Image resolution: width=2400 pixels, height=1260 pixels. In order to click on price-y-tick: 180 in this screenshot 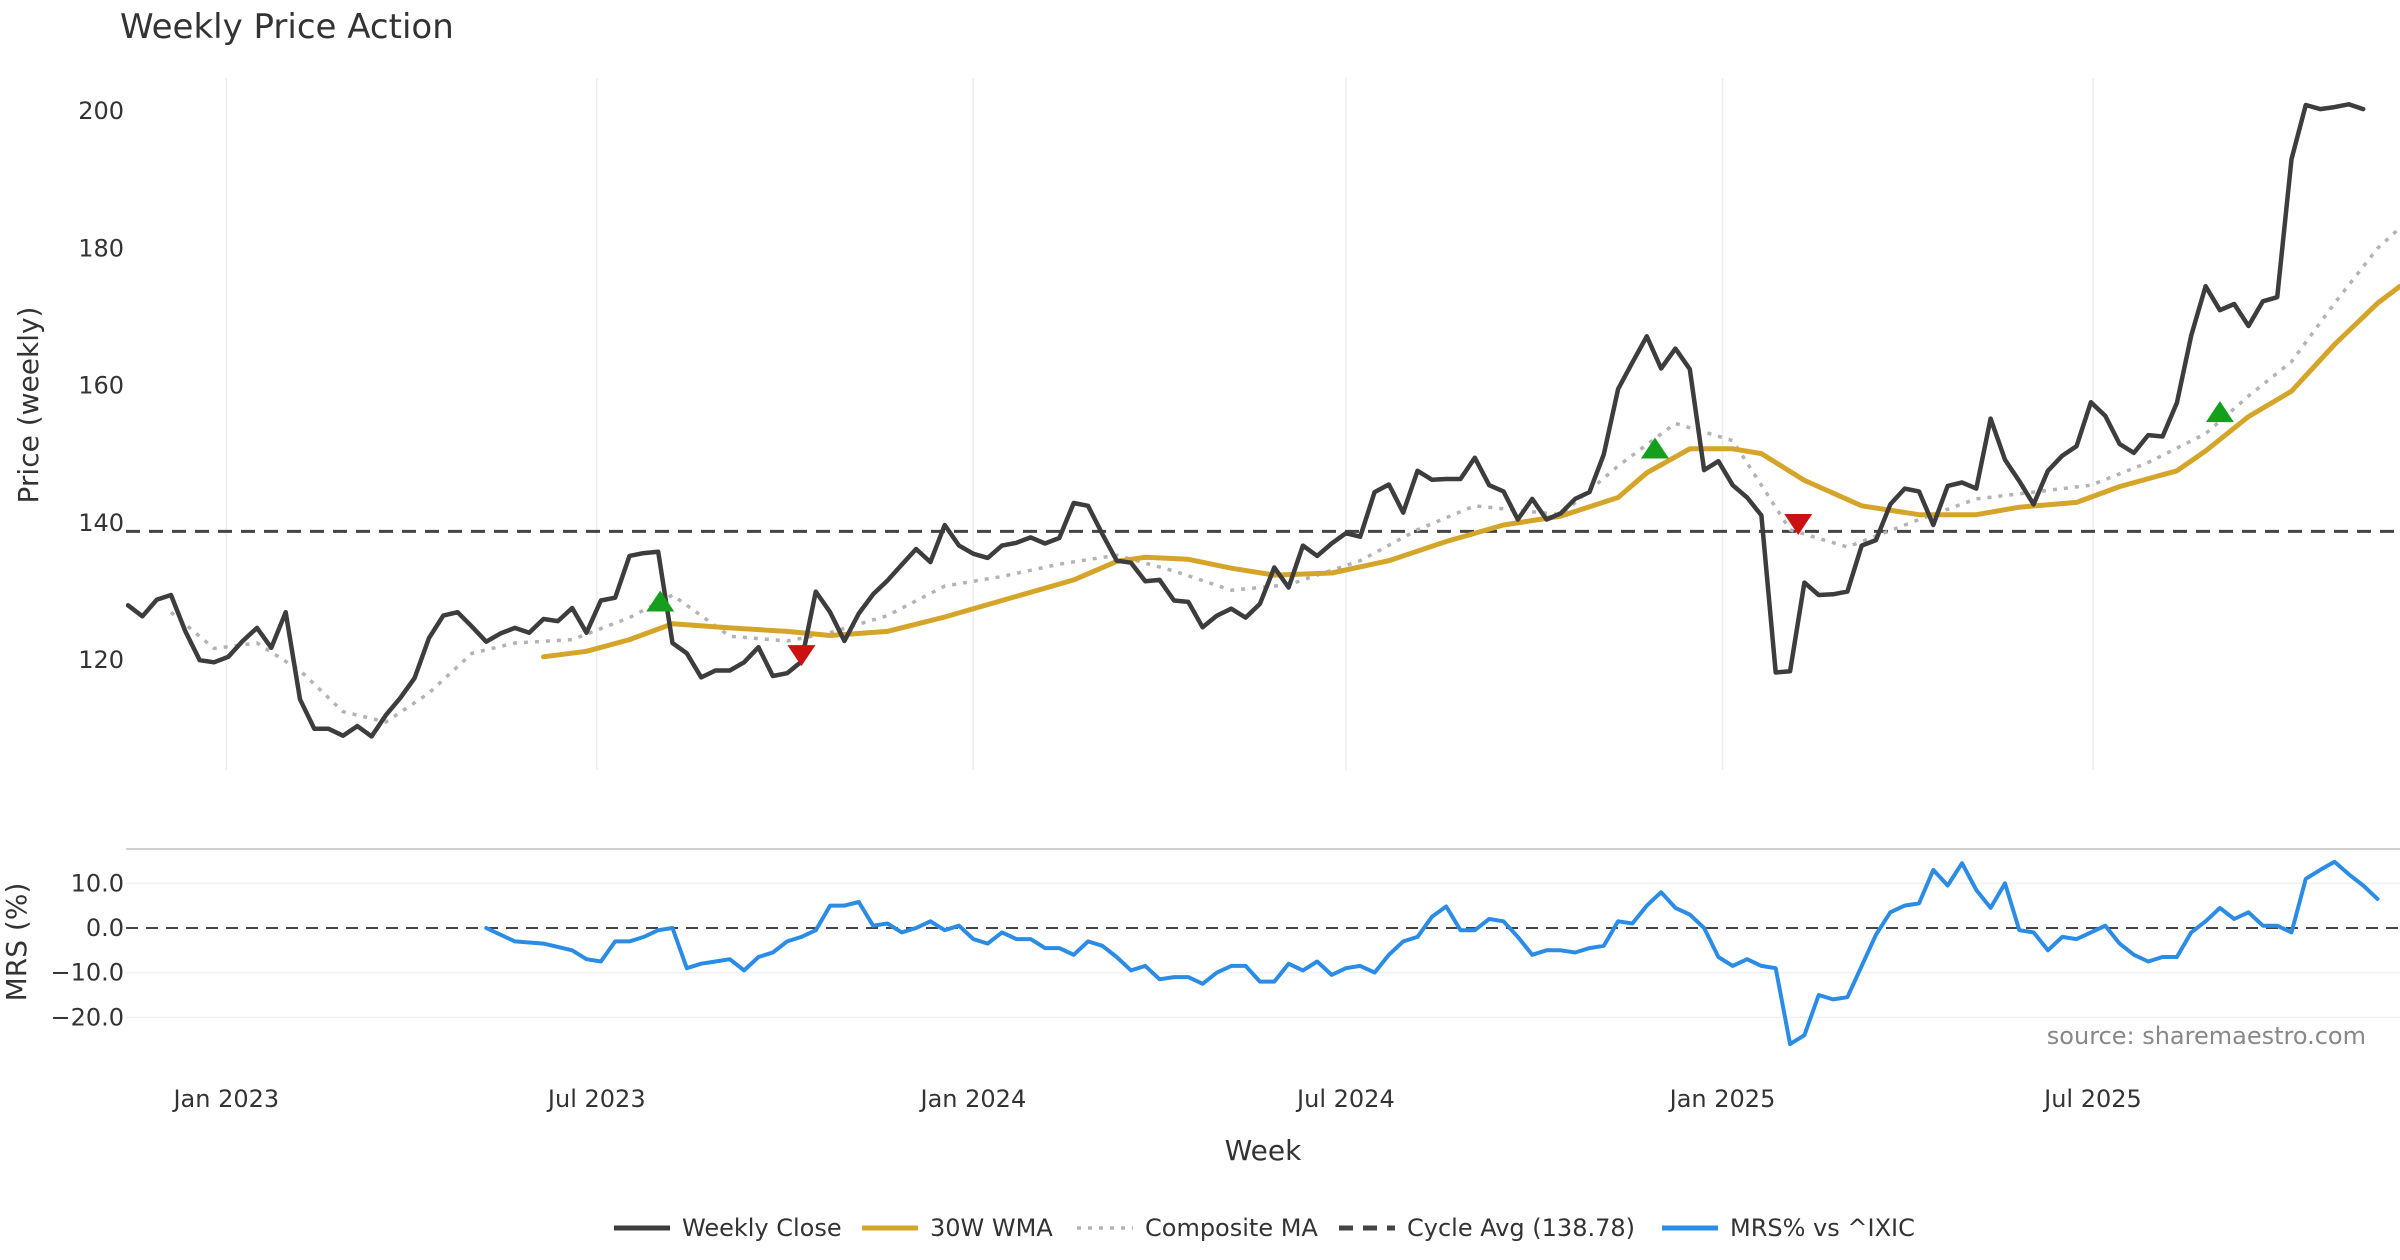, I will do `click(101, 248)`.